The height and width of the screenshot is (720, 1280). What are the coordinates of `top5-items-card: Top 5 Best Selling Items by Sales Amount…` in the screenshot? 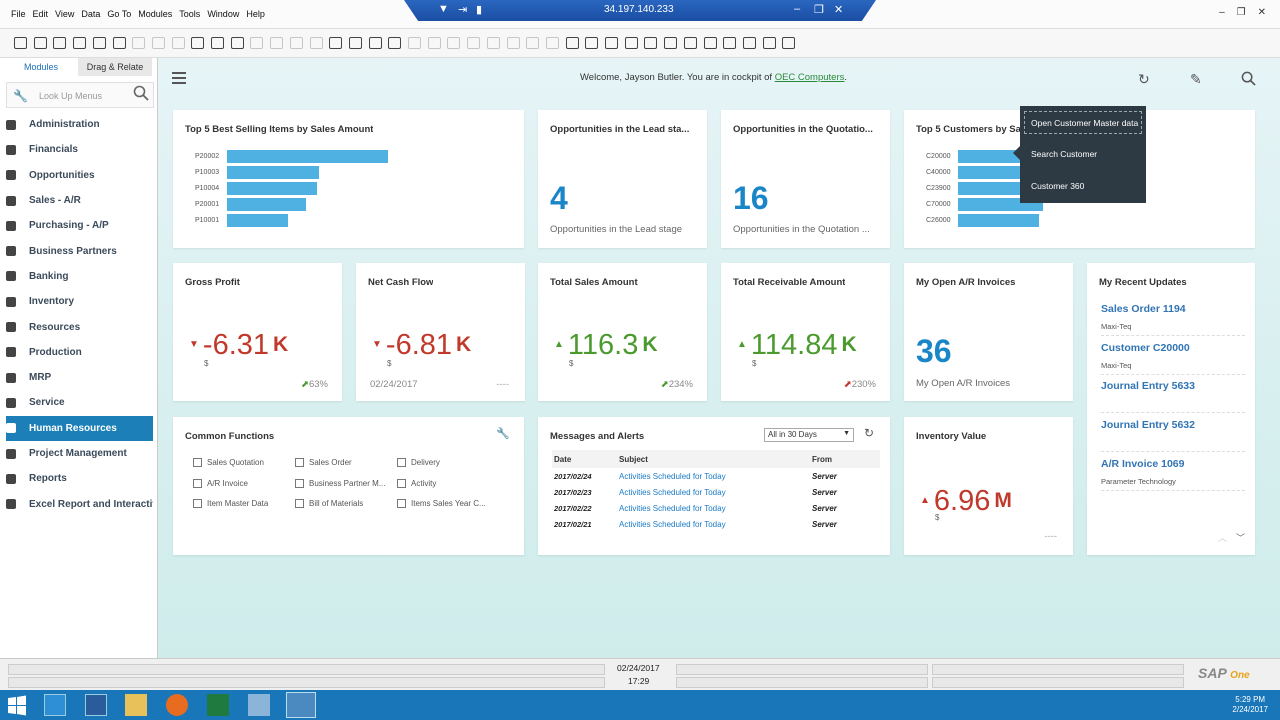 It's located at (348, 179).